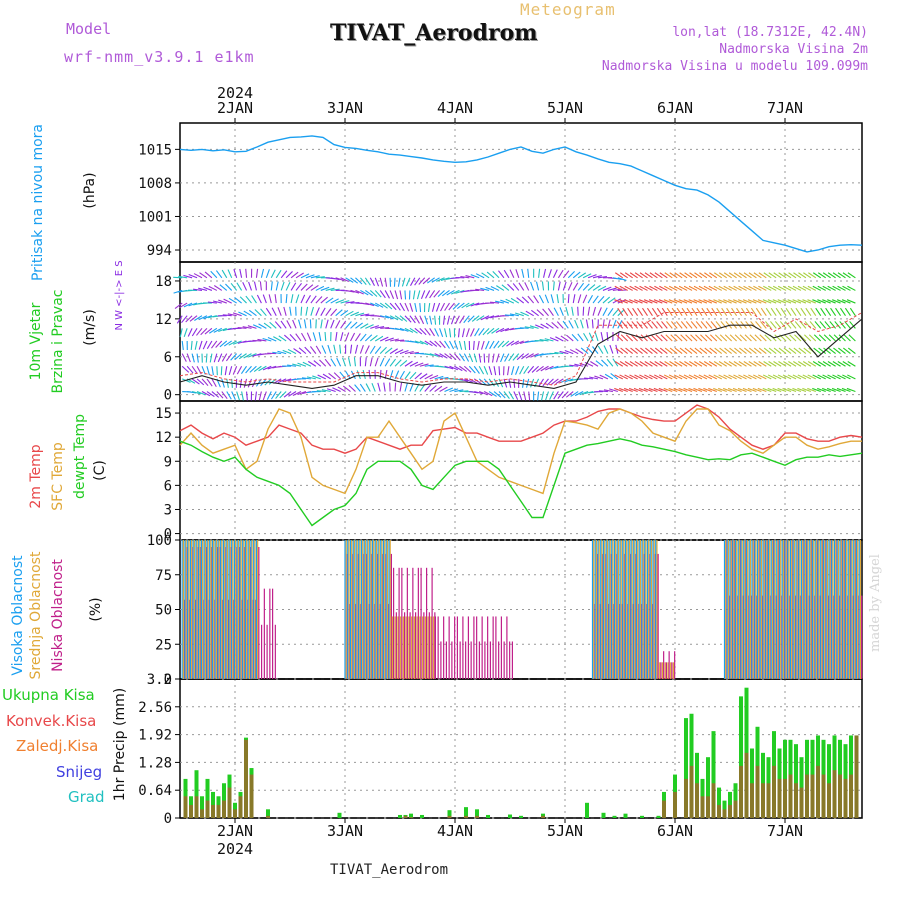 The image size is (900, 900). Describe the element at coordinates (155, 217) in the screenshot. I see `y-tick-label: 1001` at that location.